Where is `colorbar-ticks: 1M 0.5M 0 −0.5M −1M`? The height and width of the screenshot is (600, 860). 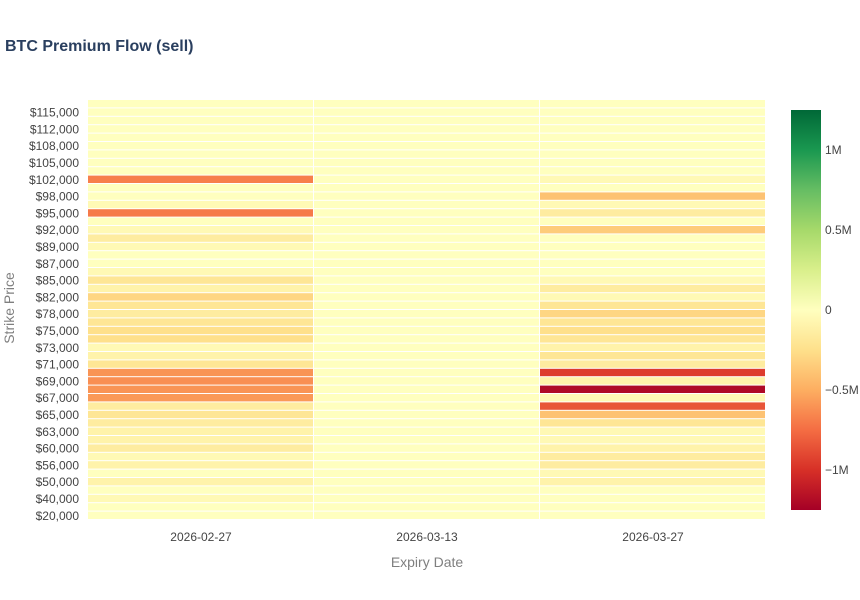
colorbar-ticks: 1M 0.5M 0 −0.5M −1M is located at coordinates (842, 310).